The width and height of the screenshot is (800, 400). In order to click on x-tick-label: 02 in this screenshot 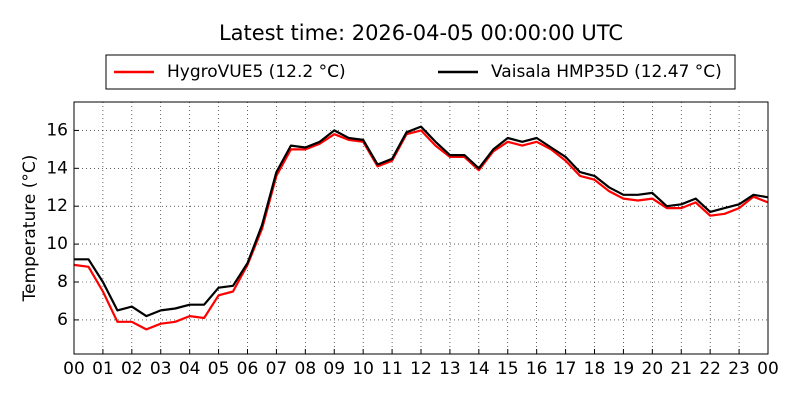, I will do `click(132, 369)`.